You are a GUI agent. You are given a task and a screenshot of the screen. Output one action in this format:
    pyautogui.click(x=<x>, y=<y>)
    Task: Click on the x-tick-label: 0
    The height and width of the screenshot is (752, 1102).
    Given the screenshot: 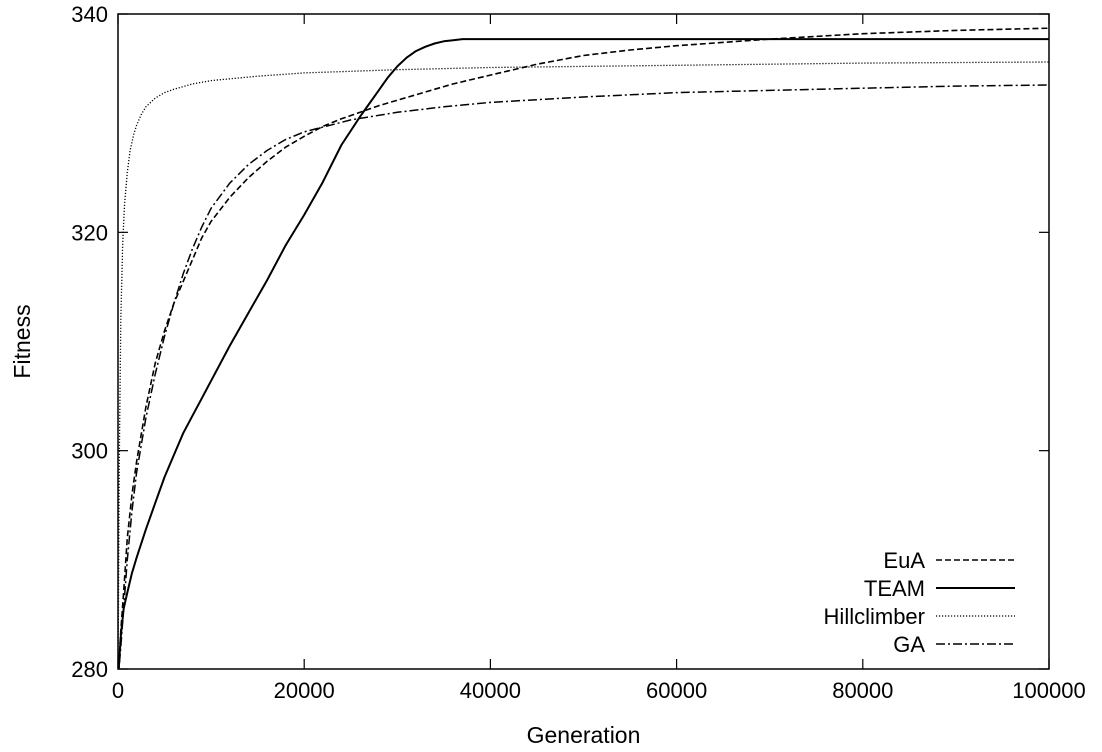 What is the action you would take?
    pyautogui.click(x=118, y=690)
    